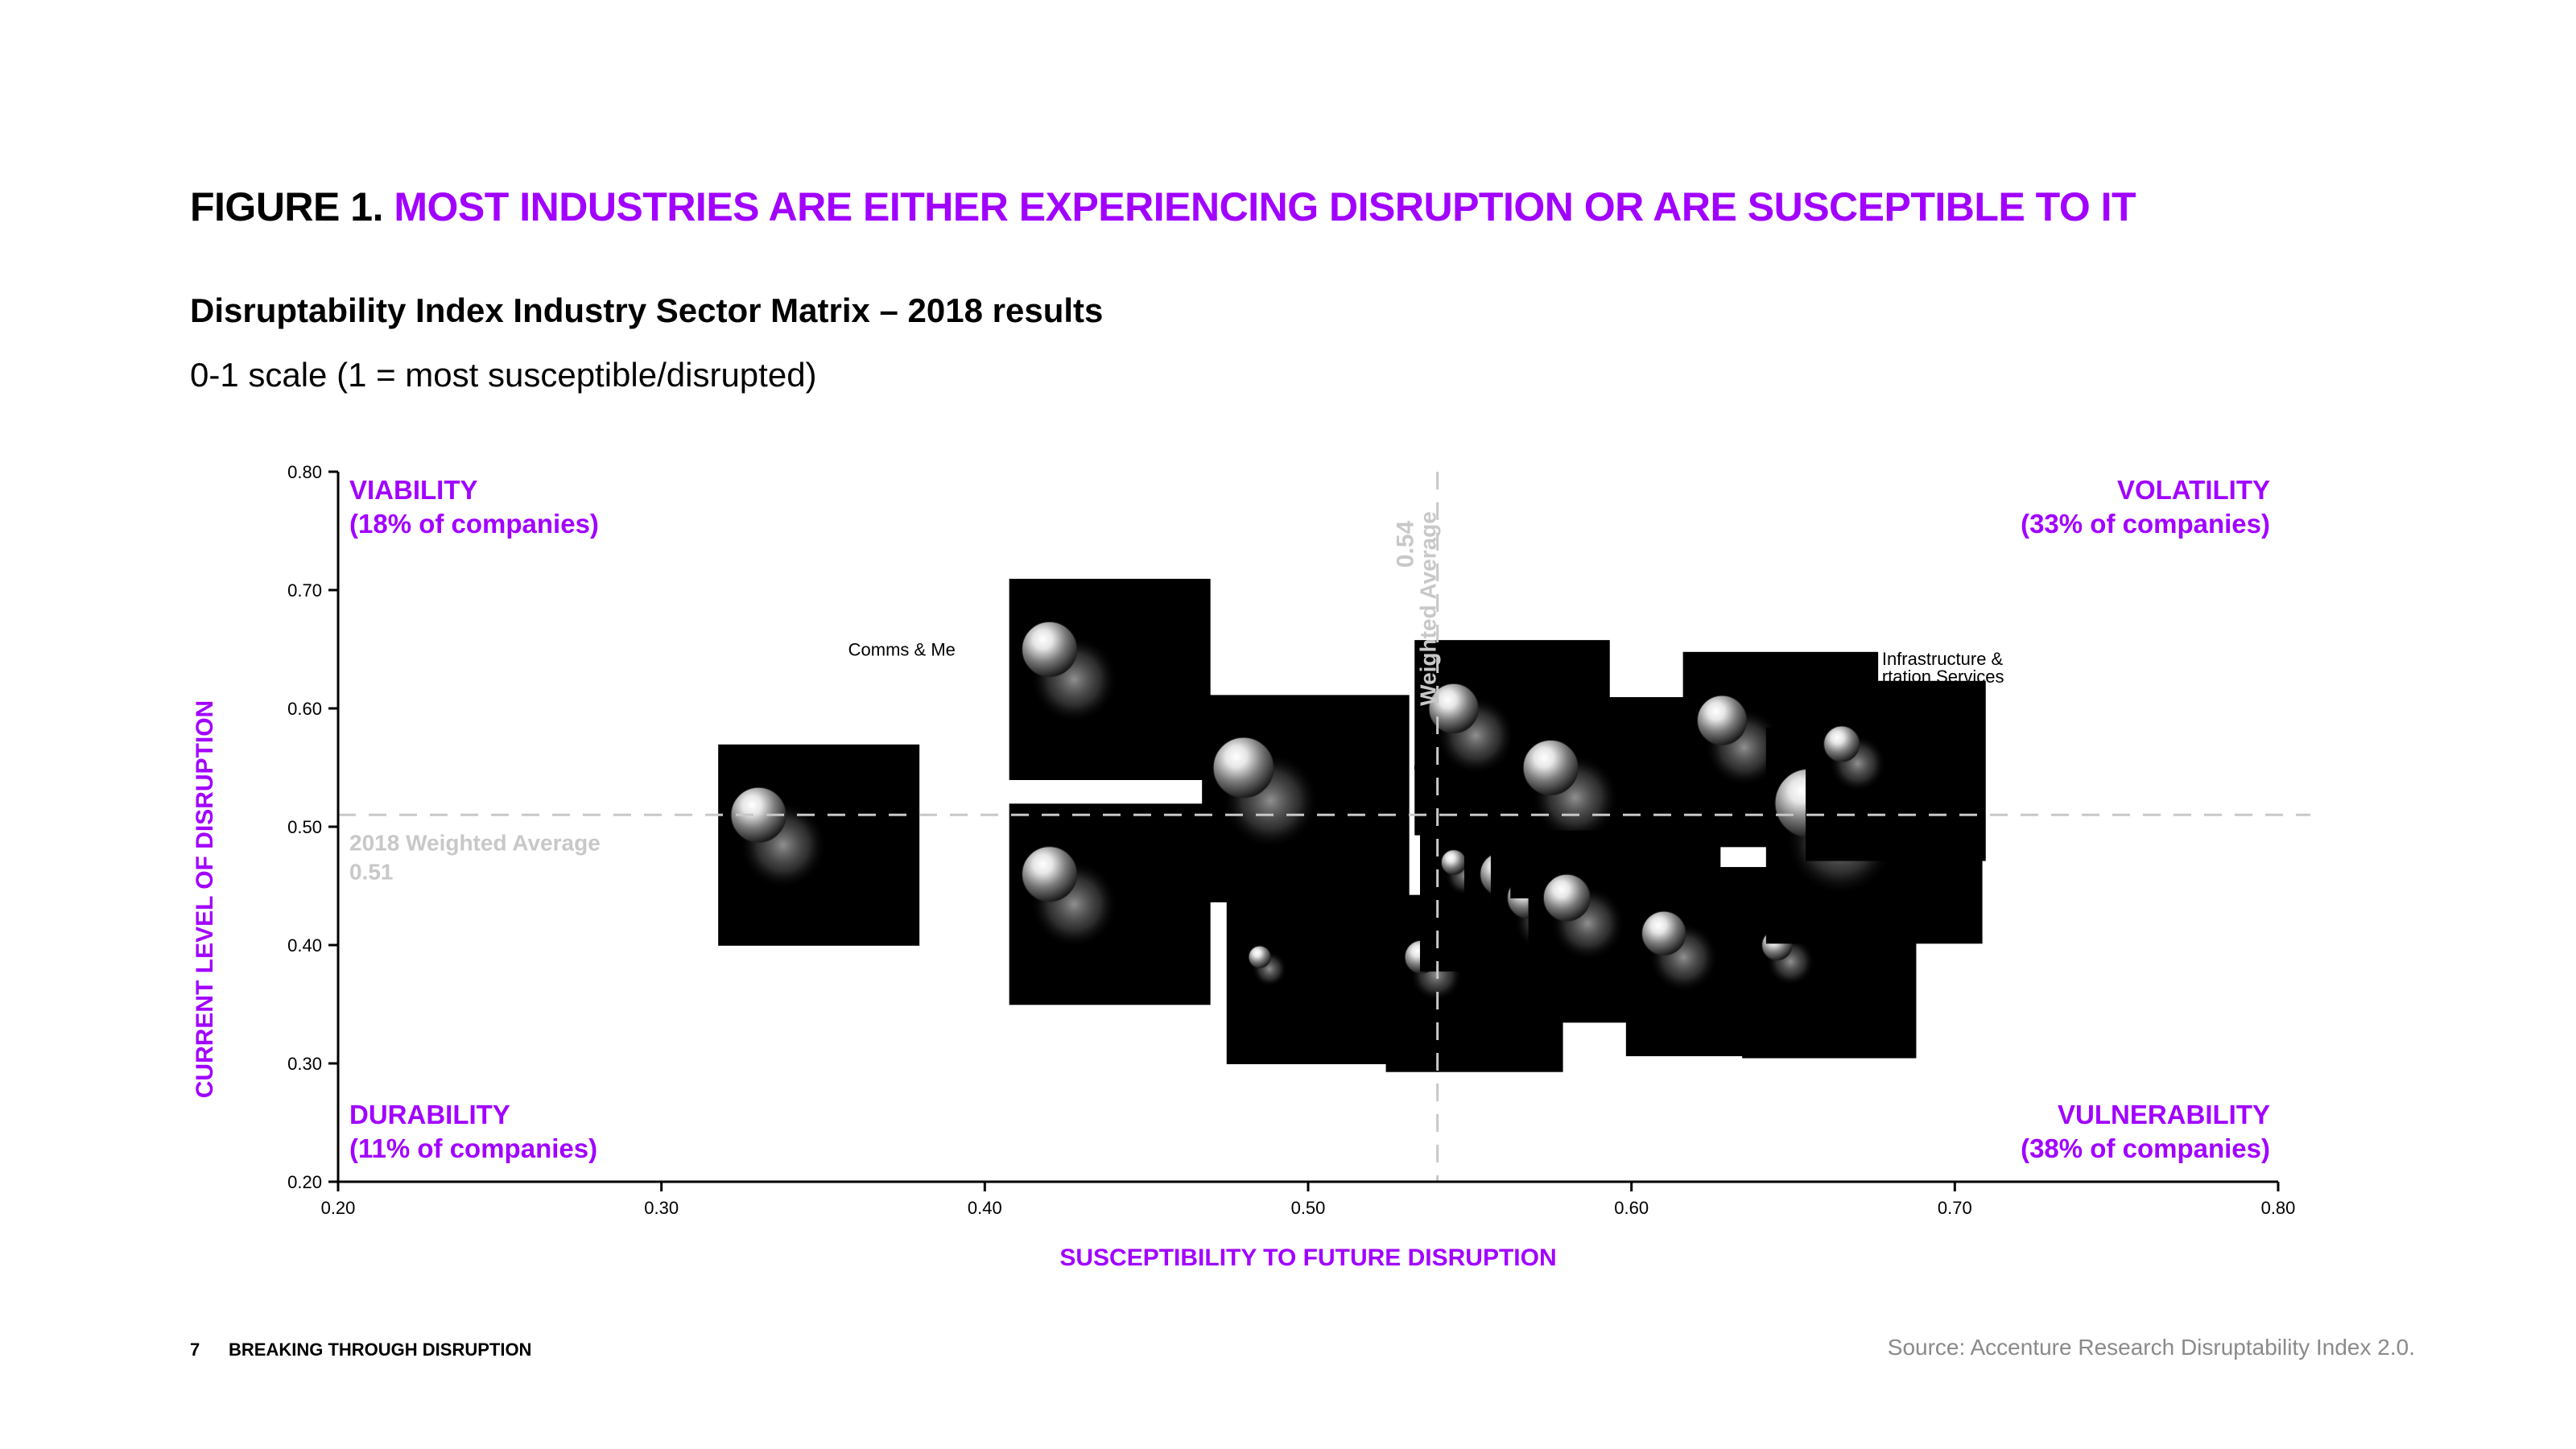 This screenshot has width=2576, height=1449. Describe the element at coordinates (304, 827) in the screenshot. I see `y-tick-label: 0.50` at that location.